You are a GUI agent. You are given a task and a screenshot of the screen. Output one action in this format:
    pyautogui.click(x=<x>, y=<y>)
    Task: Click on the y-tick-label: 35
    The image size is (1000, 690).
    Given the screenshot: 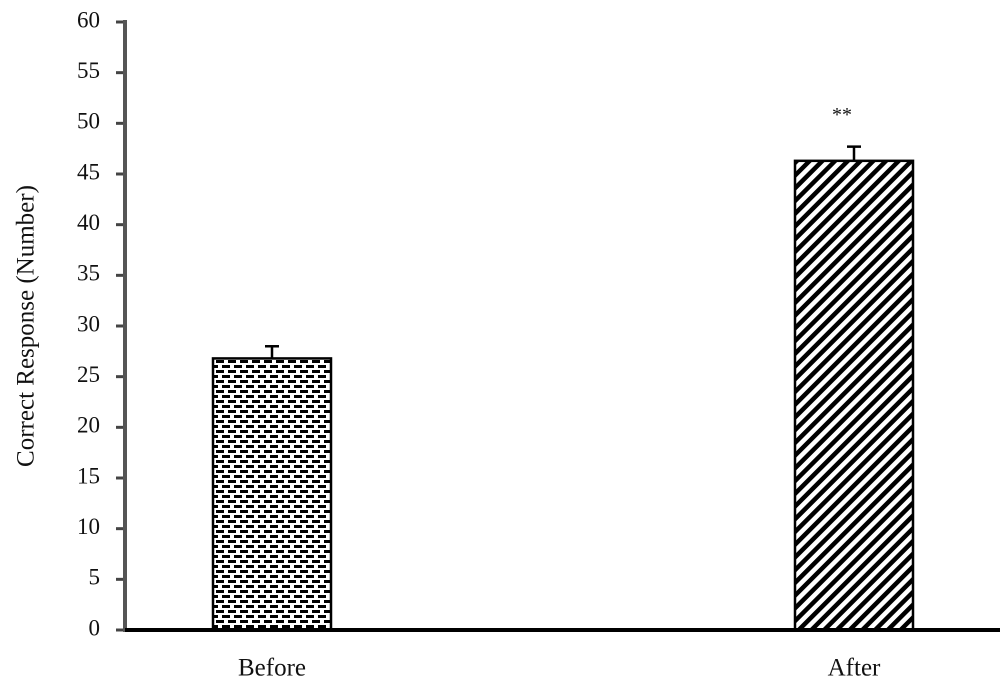 What is the action you would take?
    pyautogui.click(x=88, y=273)
    